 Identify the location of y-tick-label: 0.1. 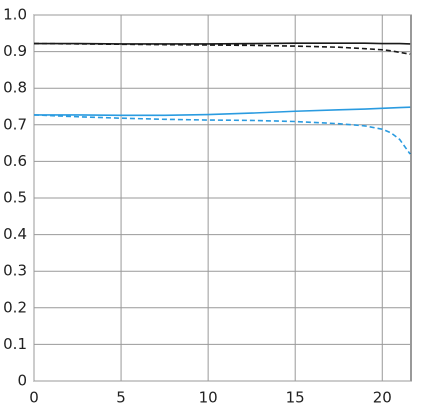
(15, 344).